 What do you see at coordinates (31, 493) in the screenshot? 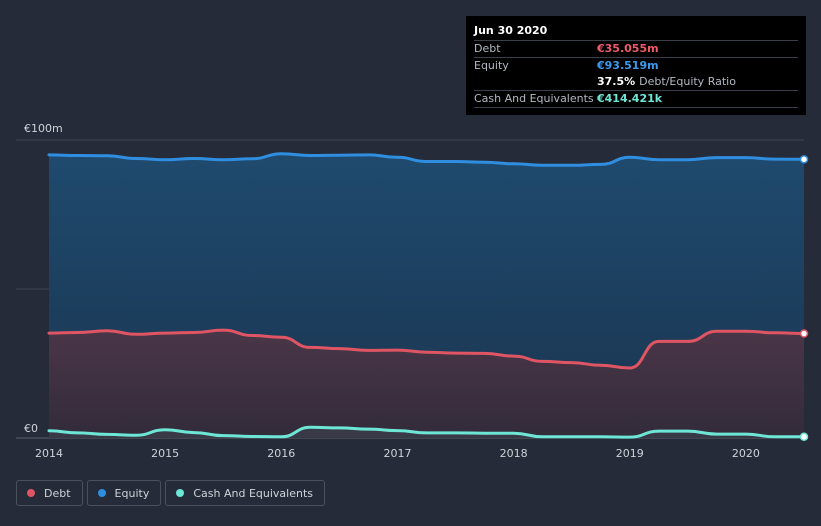
I see `debt-dot-icon` at bounding box center [31, 493].